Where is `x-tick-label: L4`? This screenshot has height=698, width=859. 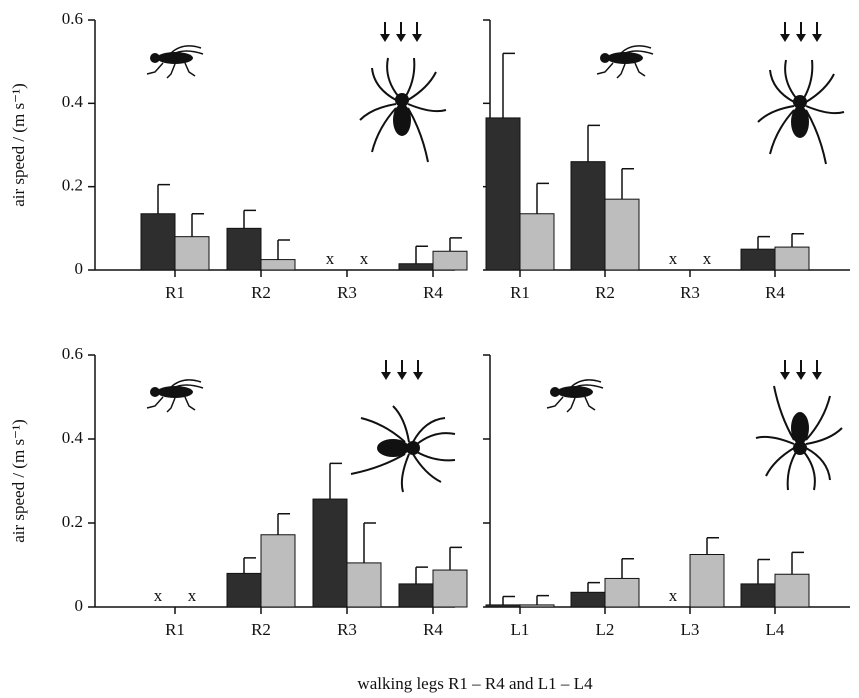 x-tick-label: L4 is located at coordinates (775, 629).